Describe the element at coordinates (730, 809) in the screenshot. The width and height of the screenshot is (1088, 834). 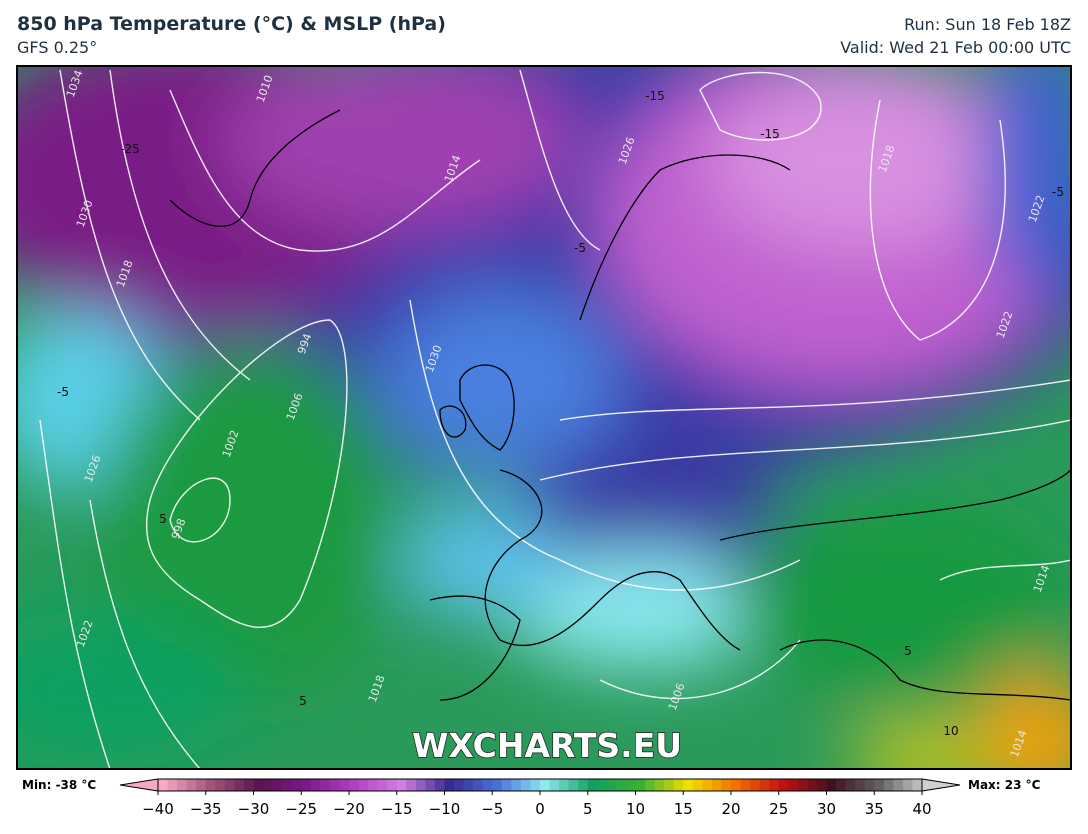
I see `colorbar-tick-label: 20` at that location.